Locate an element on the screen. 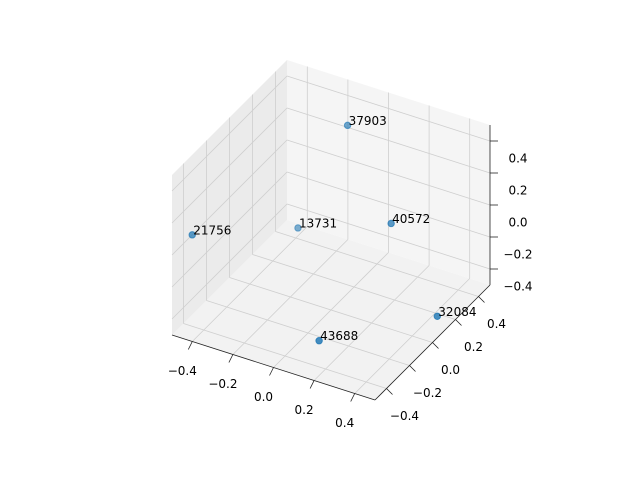 This screenshot has width=640, height=480. point-label: 32084 is located at coordinates (457, 312).